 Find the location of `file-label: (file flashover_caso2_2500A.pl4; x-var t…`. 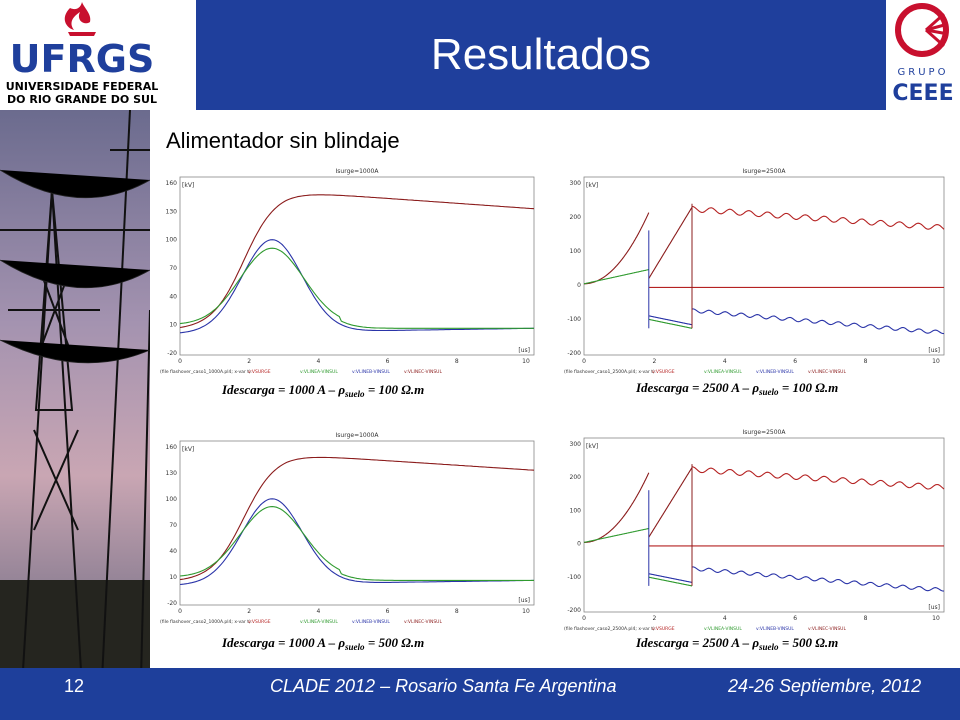

file-label: (file flashover_caso2_2500A.pl4; x-var t… is located at coordinates (609, 629).